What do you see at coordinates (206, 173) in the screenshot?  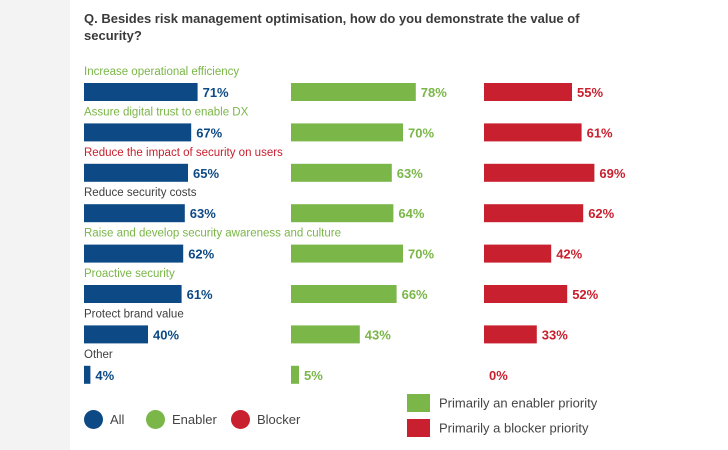 I see `value-label-all: 65%` at bounding box center [206, 173].